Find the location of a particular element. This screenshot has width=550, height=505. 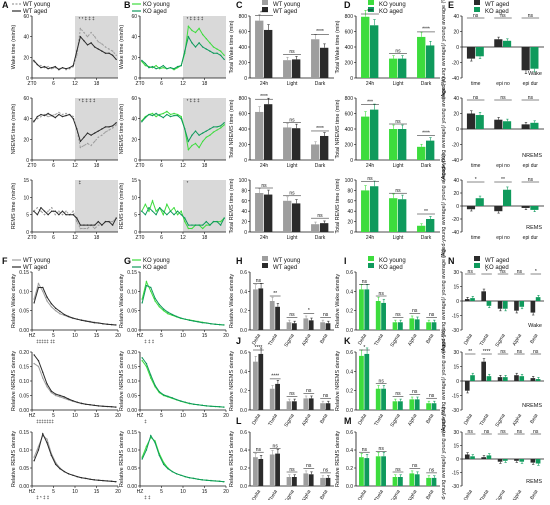

category-label: 24h is located at coordinates (264, 84).